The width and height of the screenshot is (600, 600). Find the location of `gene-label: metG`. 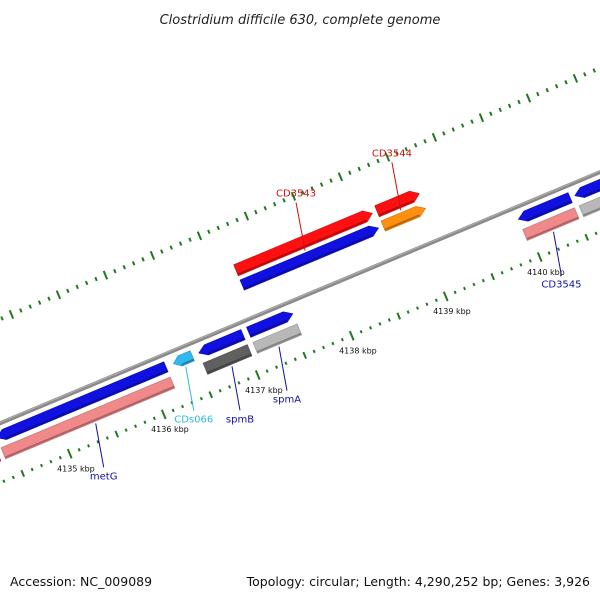

gene-label: metG is located at coordinates (104, 476).